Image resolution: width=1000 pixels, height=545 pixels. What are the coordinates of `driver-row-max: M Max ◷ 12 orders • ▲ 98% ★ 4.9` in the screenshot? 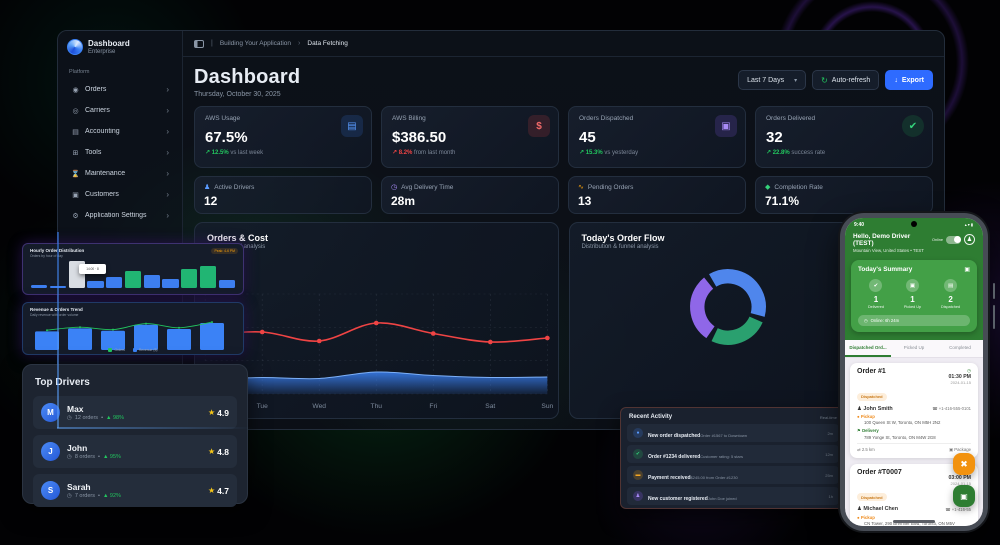 It's located at (135, 412).